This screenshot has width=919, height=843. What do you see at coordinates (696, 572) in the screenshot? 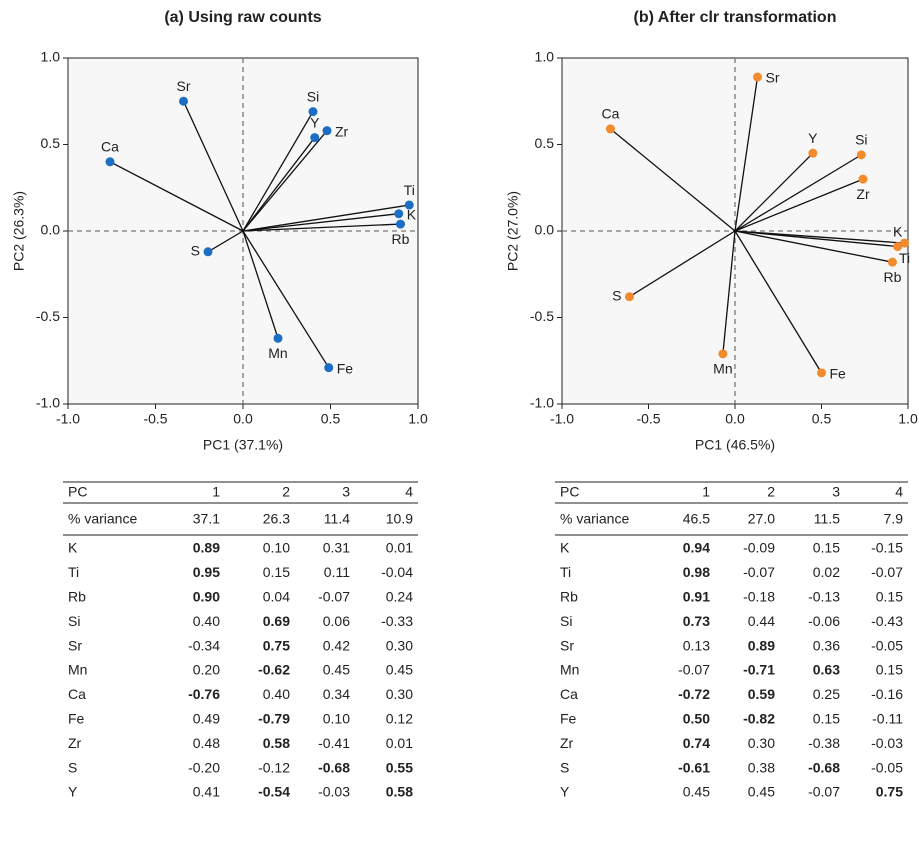
I see `table-cell: 0.98` at bounding box center [696, 572].